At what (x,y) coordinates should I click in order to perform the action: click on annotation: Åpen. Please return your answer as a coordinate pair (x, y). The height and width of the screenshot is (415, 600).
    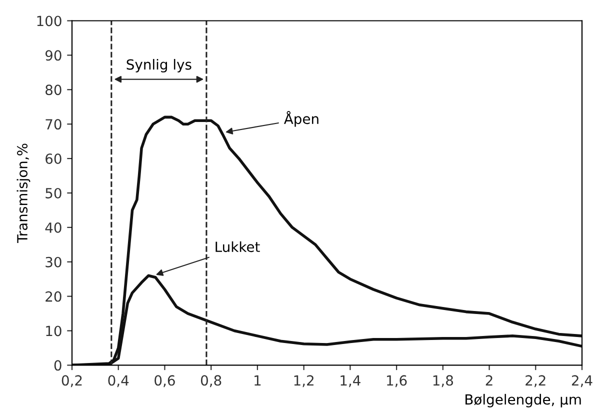
    Looking at the image, I should click on (301, 119).